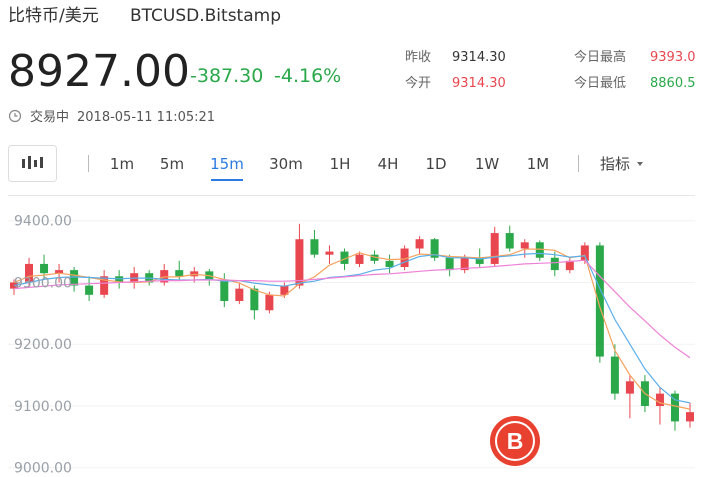 The height and width of the screenshot is (477, 703). I want to click on chart-type-button, so click(32, 163).